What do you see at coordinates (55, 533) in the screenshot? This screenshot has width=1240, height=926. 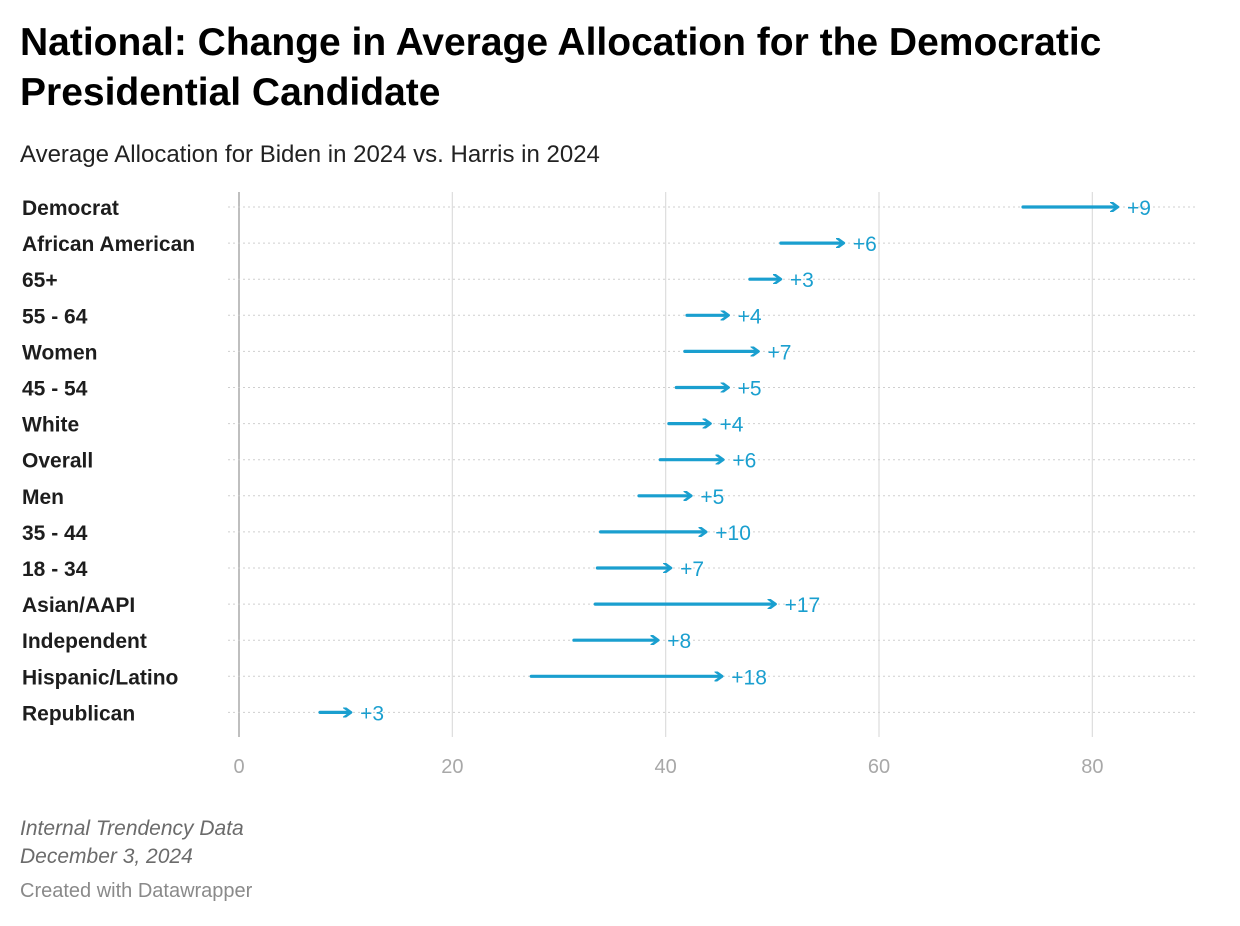 I see `row-label: 35 - 44` at bounding box center [55, 533].